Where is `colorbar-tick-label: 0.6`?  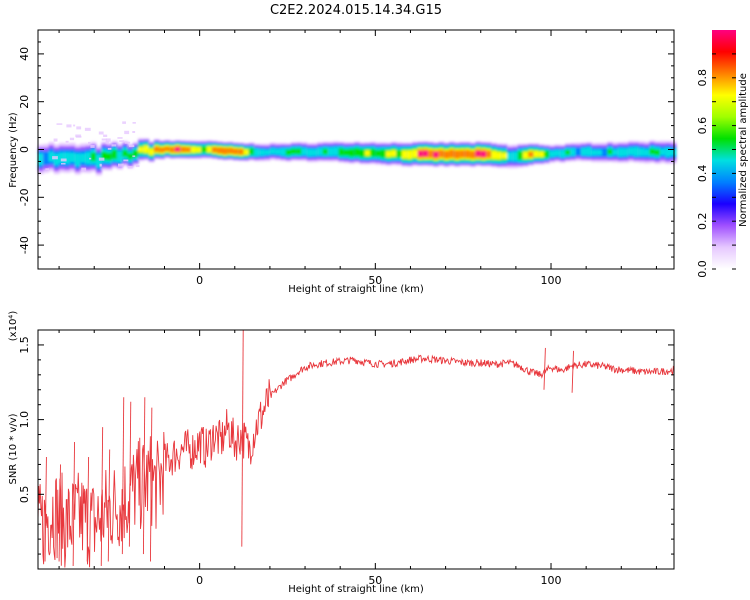
colorbar-tick-label: 0.6 is located at coordinates (702, 126).